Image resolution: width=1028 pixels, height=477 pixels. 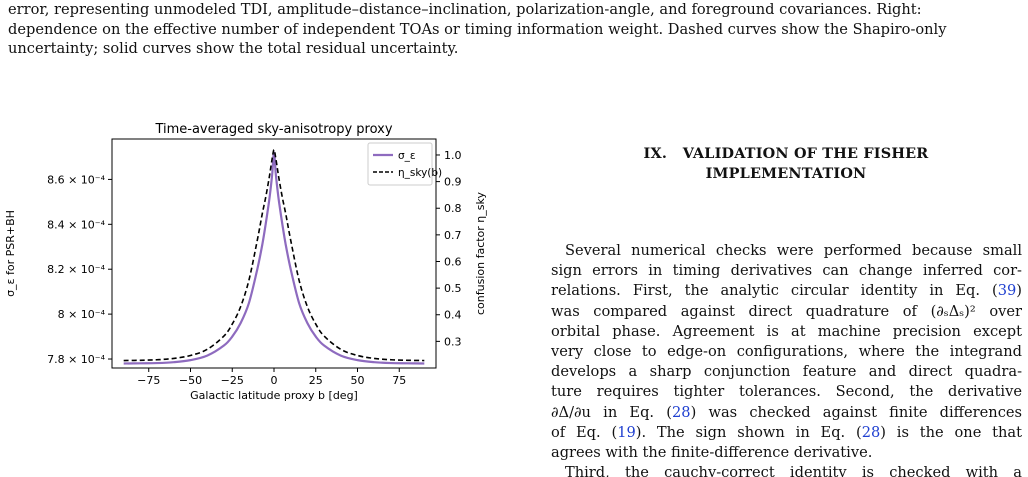 I want to click on right-y-tick-label: 0.9, so click(x=453, y=182).